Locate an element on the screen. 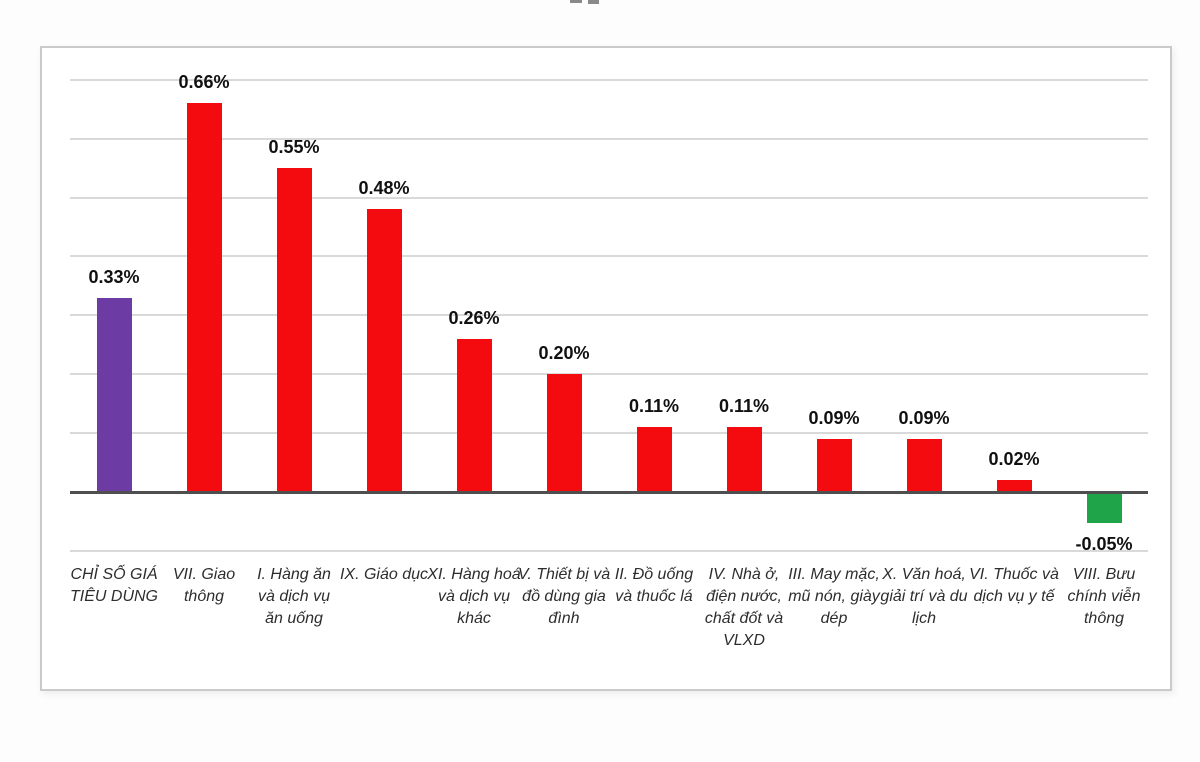 Image resolution: width=1200 pixels, height=762 pixels. bar-value-label: 0.55% is located at coordinates (294, 147).